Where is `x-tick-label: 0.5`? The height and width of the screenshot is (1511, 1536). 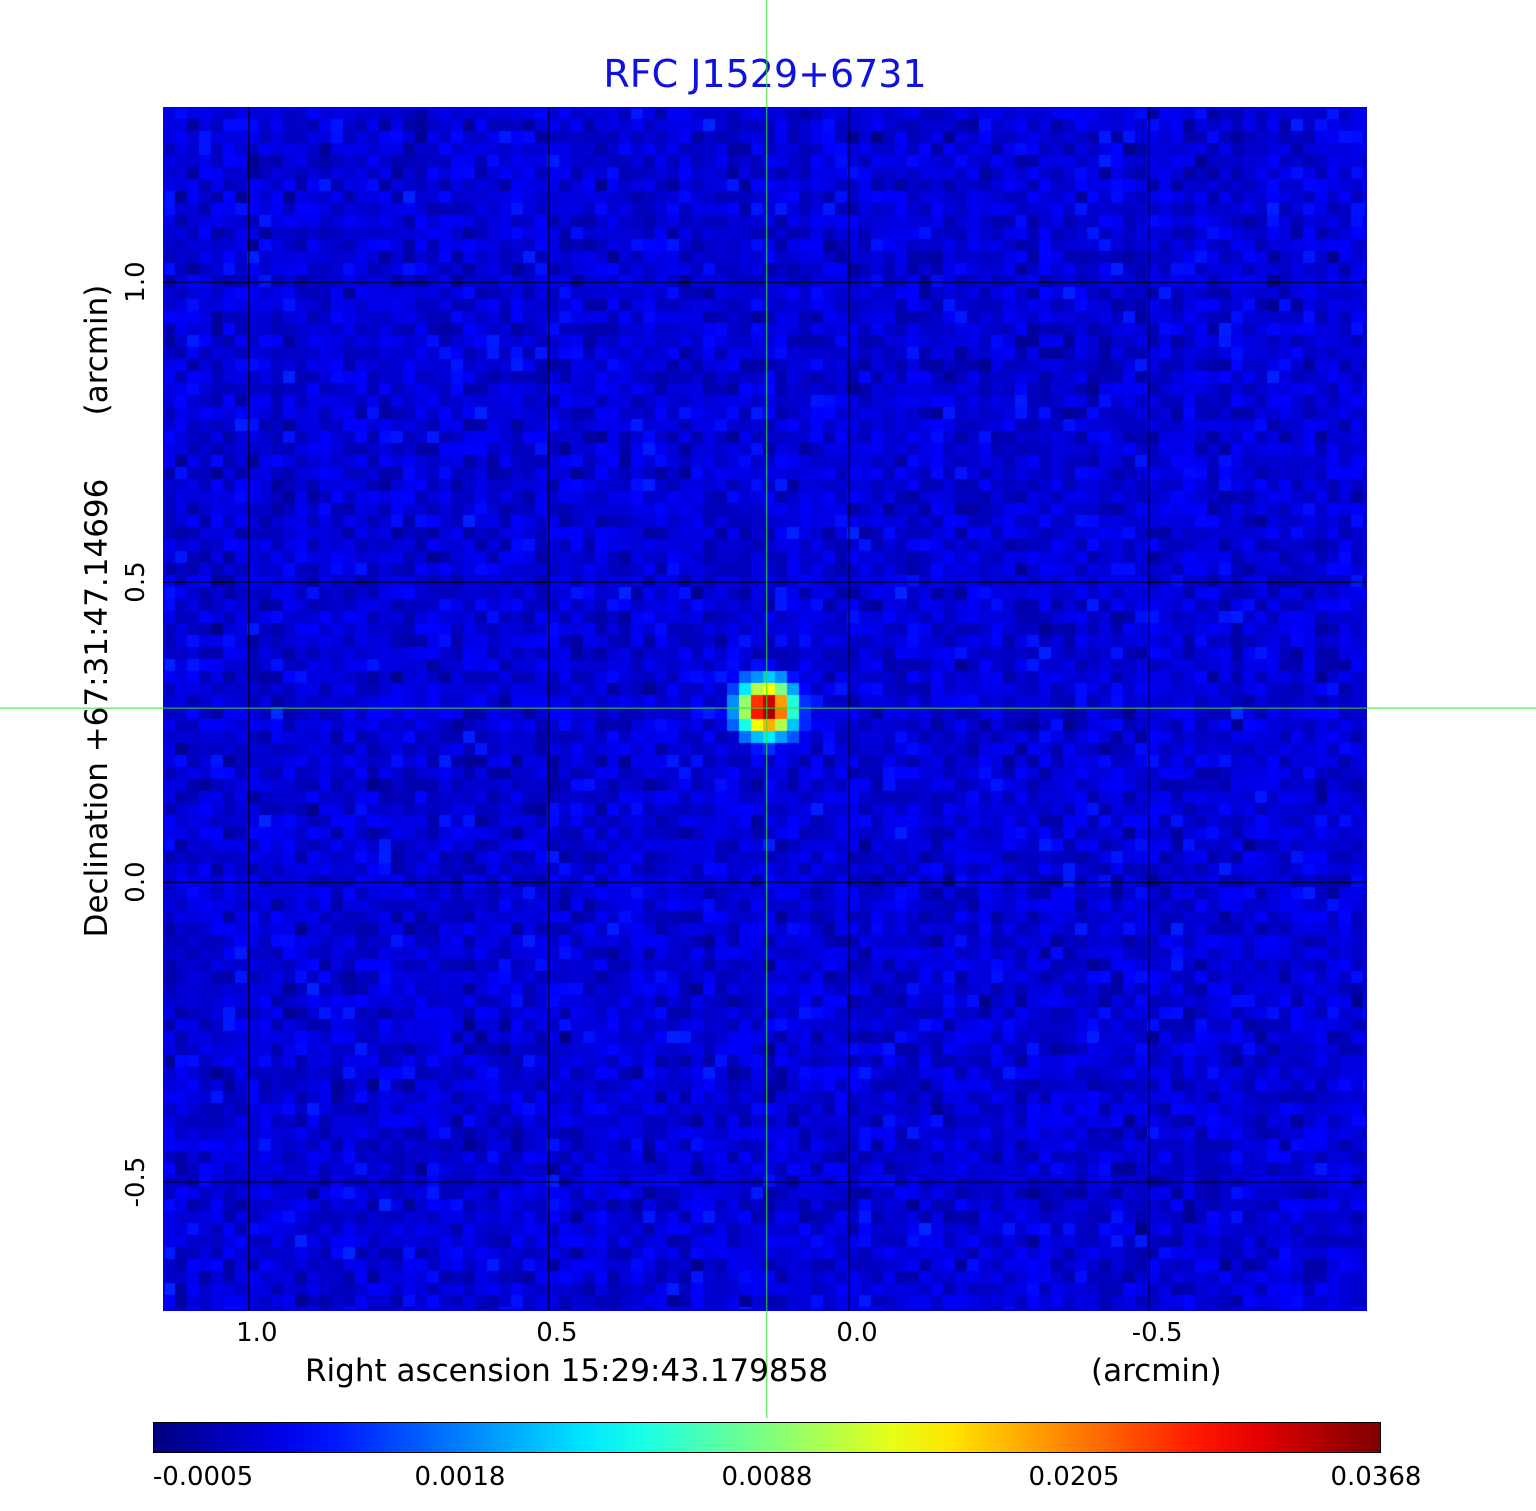
x-tick-label: 0.5 is located at coordinates (557, 1333).